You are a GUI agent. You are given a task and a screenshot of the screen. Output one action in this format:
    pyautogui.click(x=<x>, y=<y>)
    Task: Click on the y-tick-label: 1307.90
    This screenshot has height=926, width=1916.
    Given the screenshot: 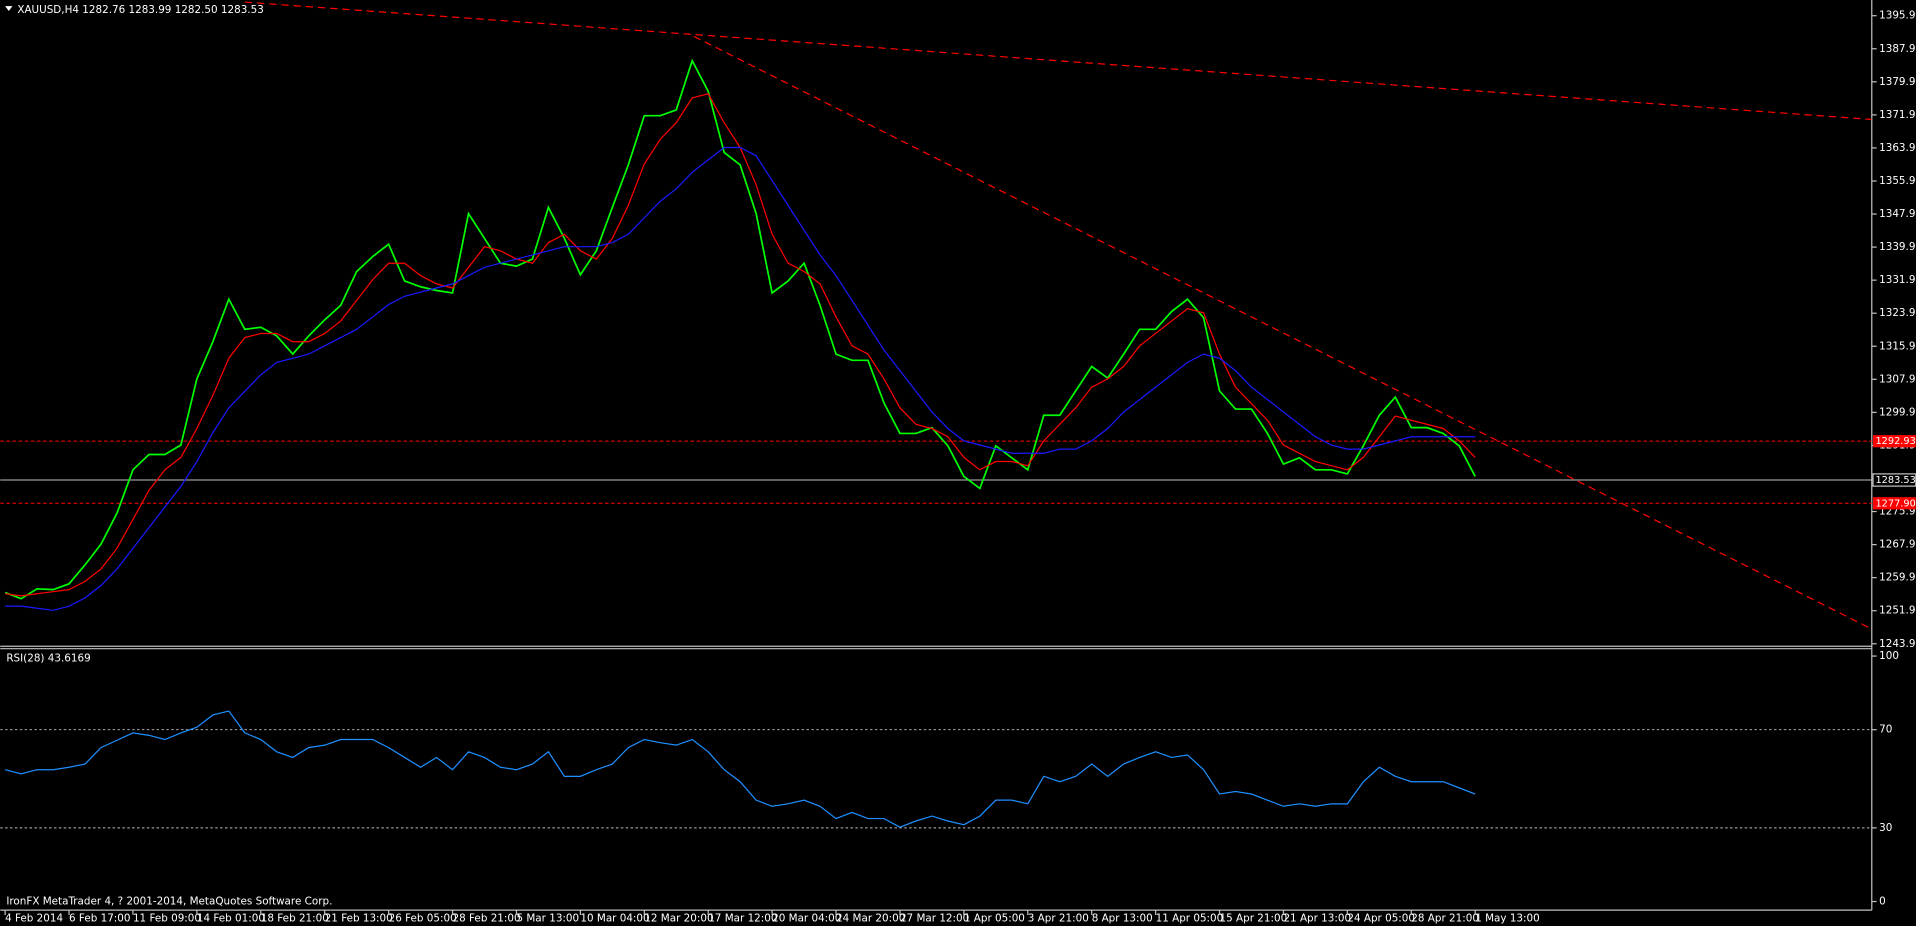 What is the action you would take?
    pyautogui.click(x=1897, y=379)
    